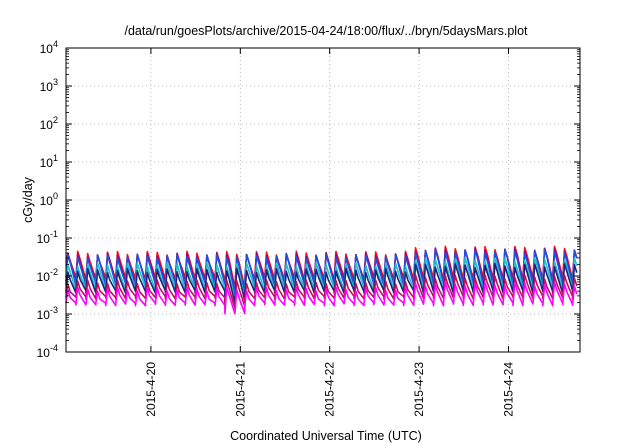 The width and height of the screenshot is (640, 448). What do you see at coordinates (240, 389) in the screenshot?
I see `x-tick-label: 2015-4-21` at bounding box center [240, 389].